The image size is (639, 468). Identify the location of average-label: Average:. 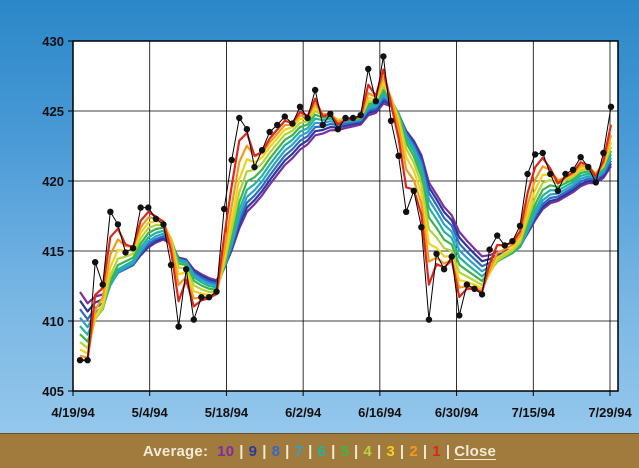
(175, 451).